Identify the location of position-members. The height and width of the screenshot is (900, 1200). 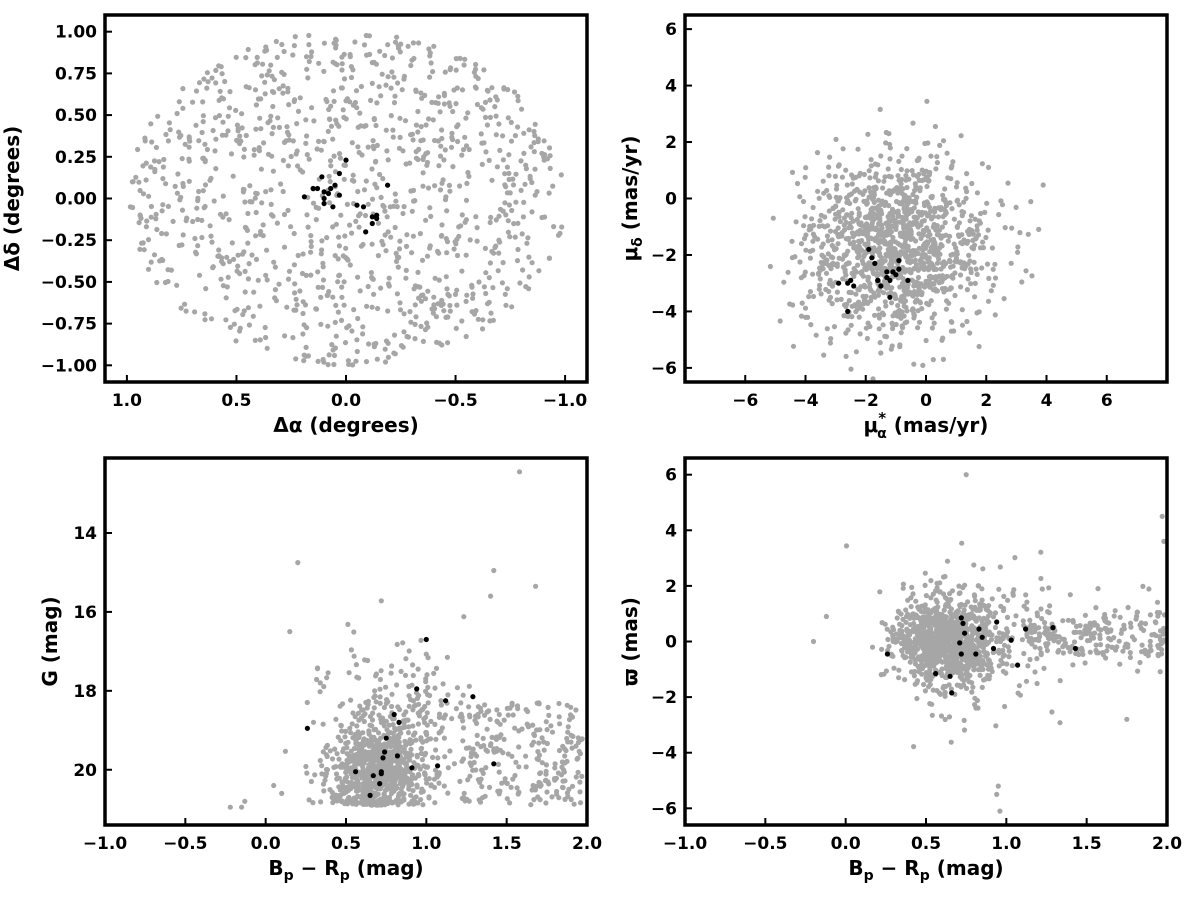
(346, 196).